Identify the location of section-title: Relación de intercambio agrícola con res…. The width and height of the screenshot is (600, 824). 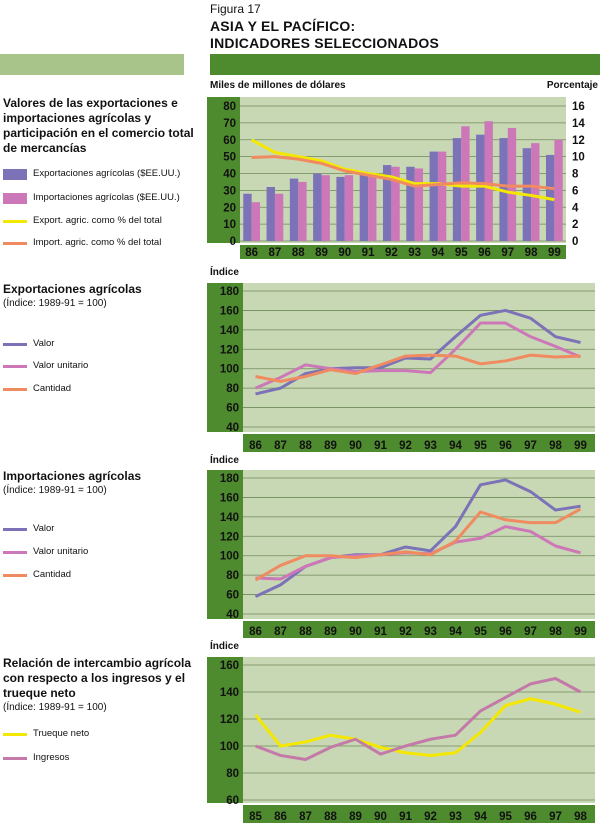
(97, 678).